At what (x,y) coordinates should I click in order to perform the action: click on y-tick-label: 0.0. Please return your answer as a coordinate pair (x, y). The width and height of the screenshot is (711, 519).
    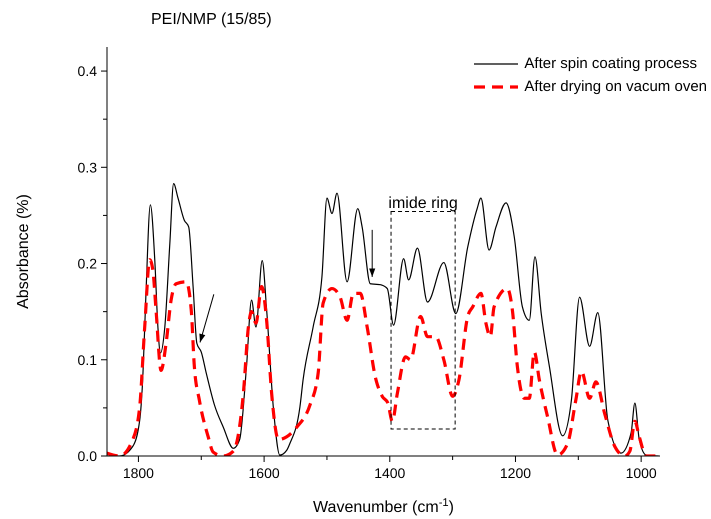
    Looking at the image, I should click on (88, 456).